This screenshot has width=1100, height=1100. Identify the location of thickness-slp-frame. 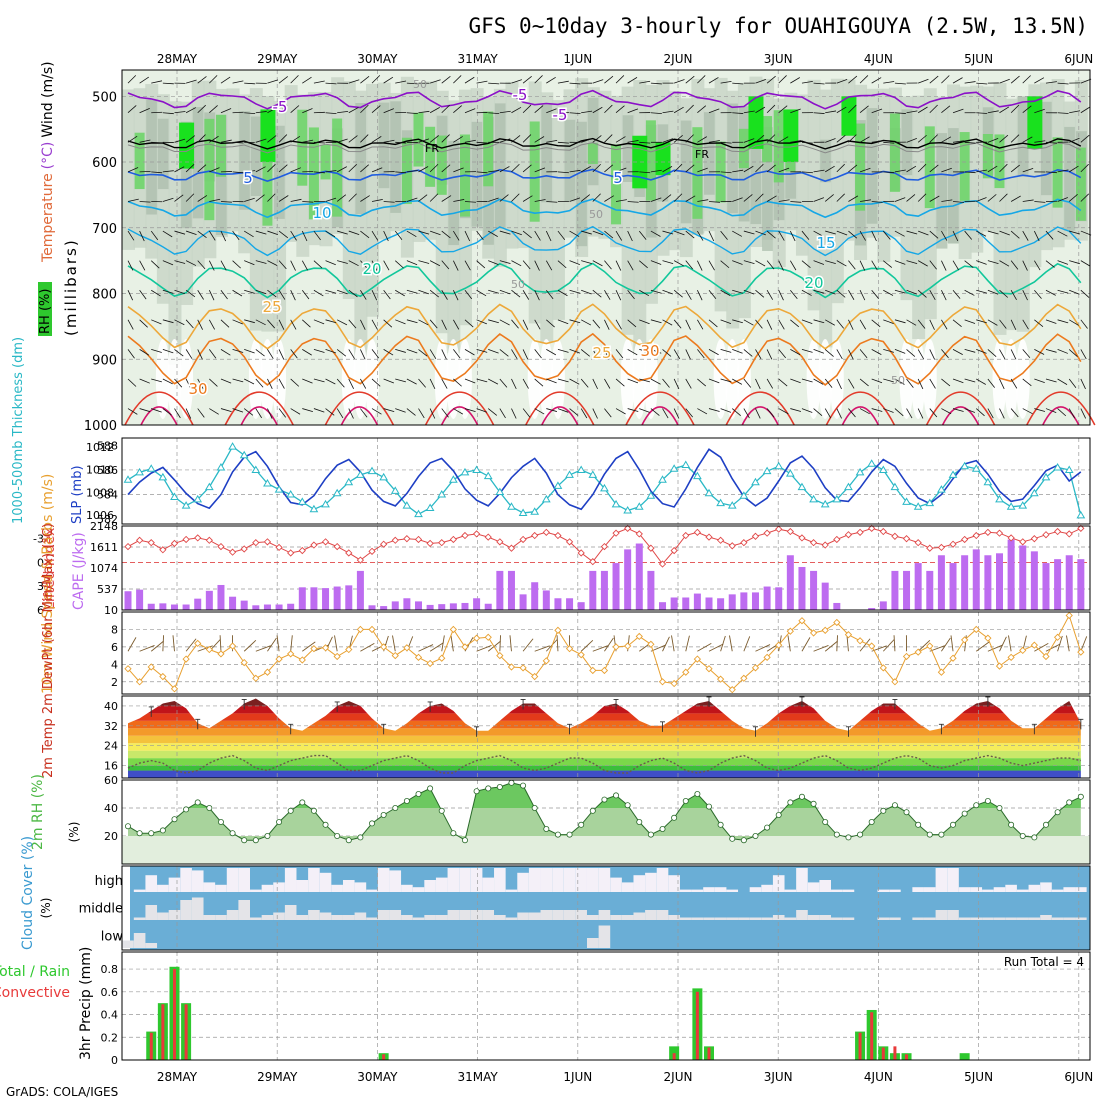
(606, 481).